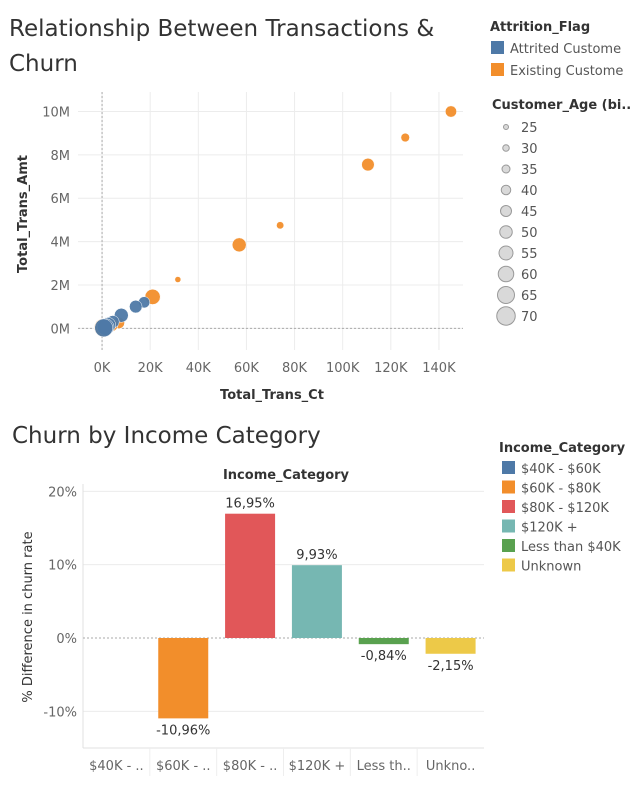 The height and width of the screenshot is (799, 634). What do you see at coordinates (551, 567) in the screenshot?
I see `income-legend-label: Unknown` at bounding box center [551, 567].